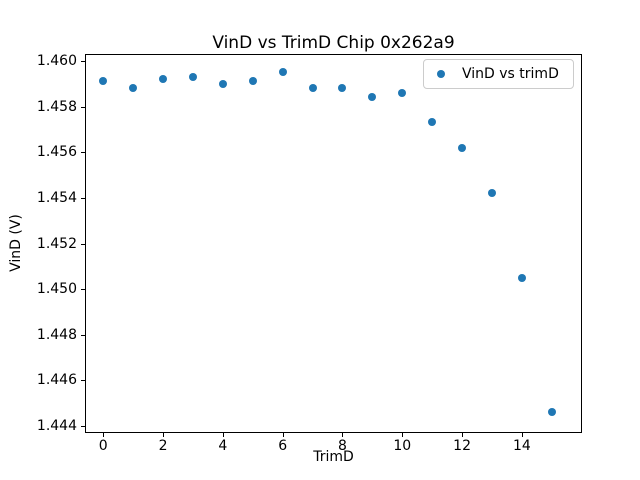 The image size is (640, 480). What do you see at coordinates (333, 457) in the screenshot?
I see `x-axis-label: TrimD` at bounding box center [333, 457].